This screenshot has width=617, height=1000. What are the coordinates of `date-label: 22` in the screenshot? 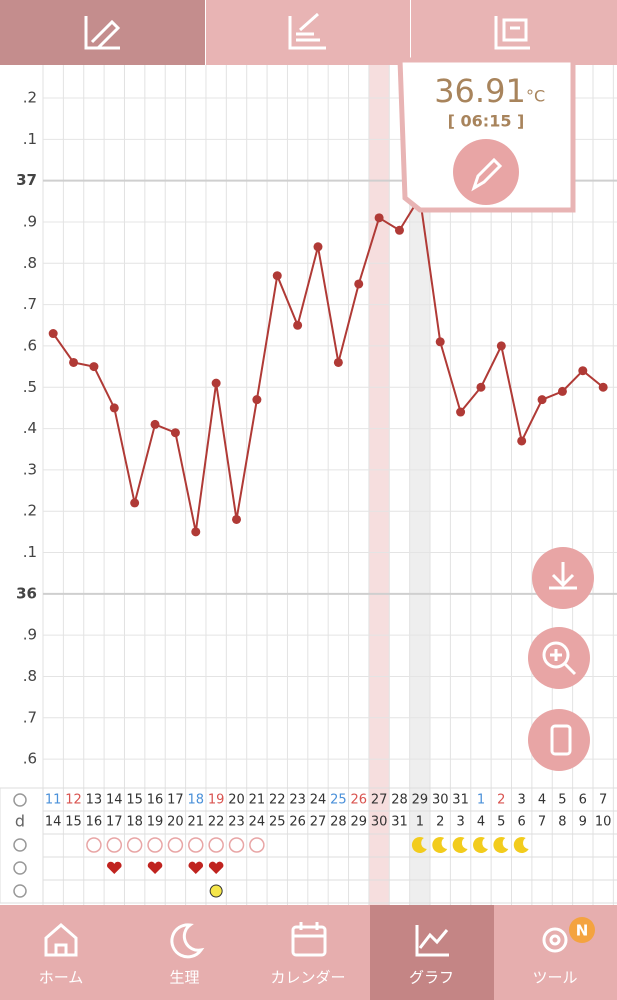 It's located at (277, 800).